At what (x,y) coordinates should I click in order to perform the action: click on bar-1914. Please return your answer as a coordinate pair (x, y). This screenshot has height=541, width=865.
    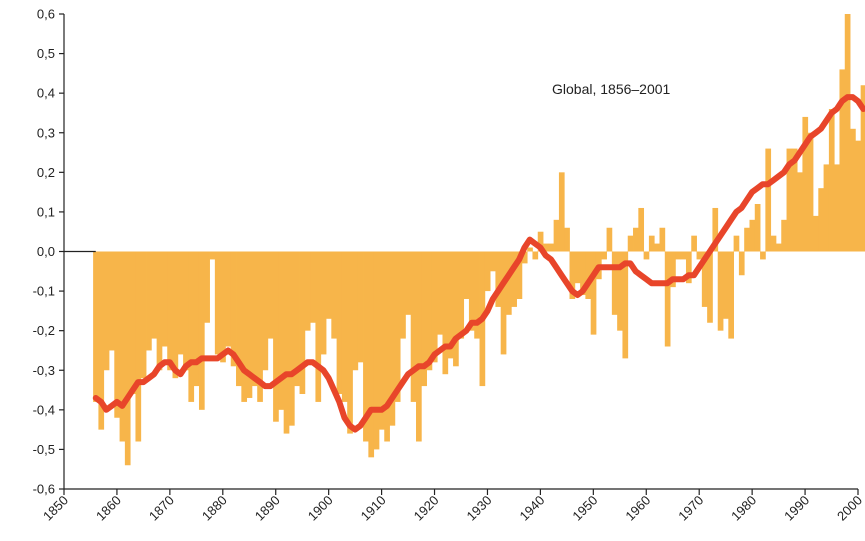
    Looking at the image, I should click on (403, 295).